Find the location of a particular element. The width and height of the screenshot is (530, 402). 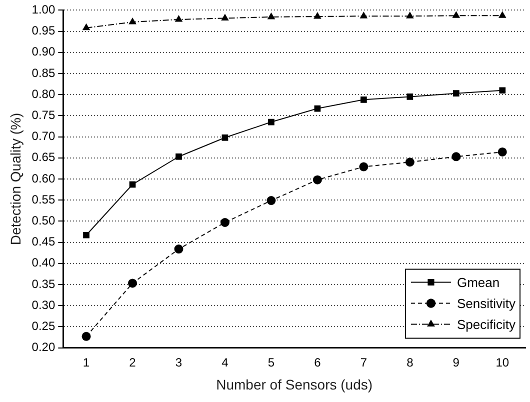

y-tick-label: 0.95 is located at coordinates (44, 31).